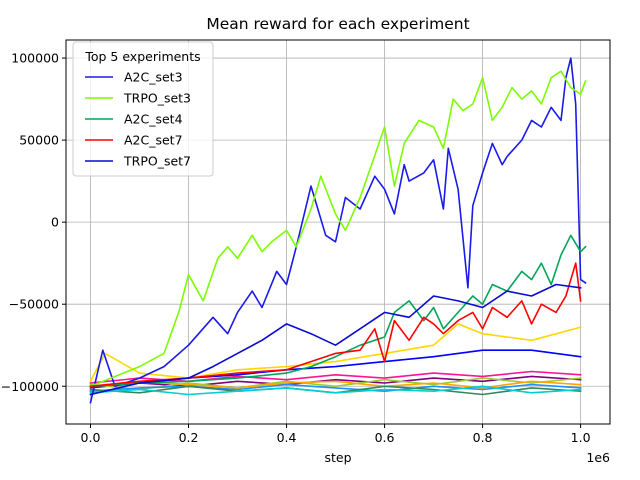 The width and height of the screenshot is (640, 480). What do you see at coordinates (55, 222) in the screenshot?
I see `y-tick-label: 0` at bounding box center [55, 222].